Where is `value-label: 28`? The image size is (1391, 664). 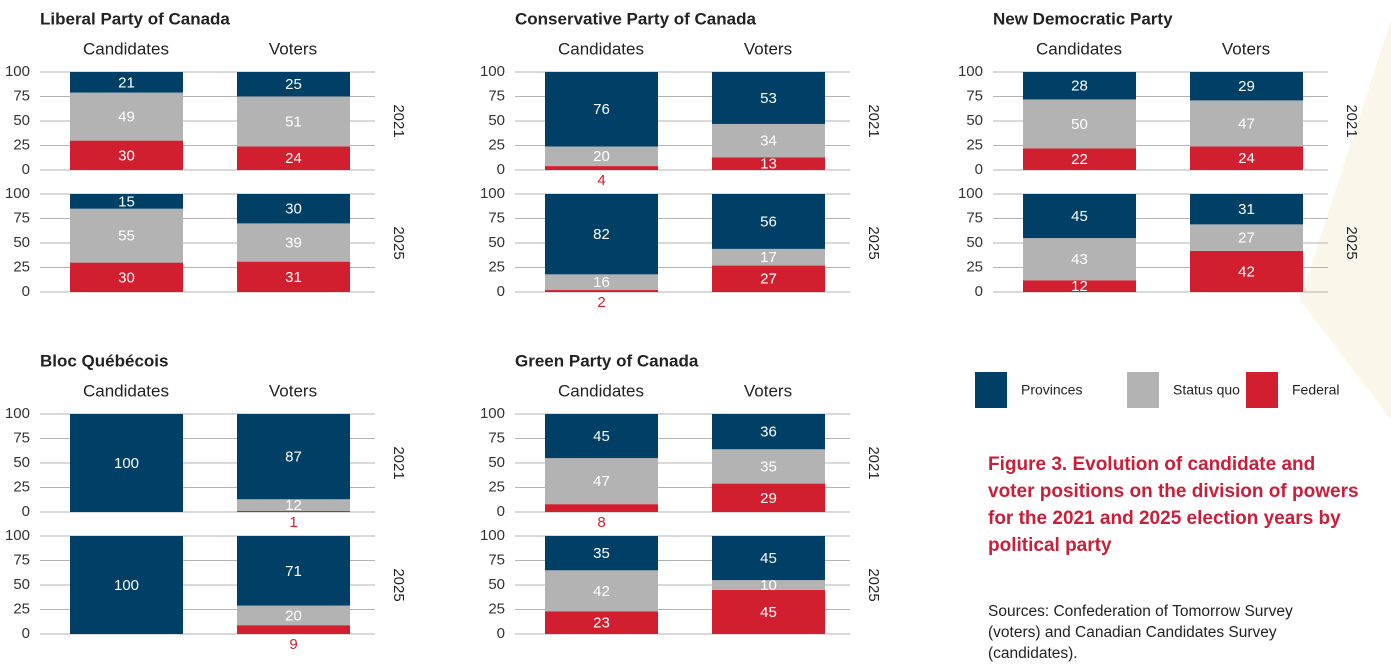 value-label: 28 is located at coordinates (1079, 86).